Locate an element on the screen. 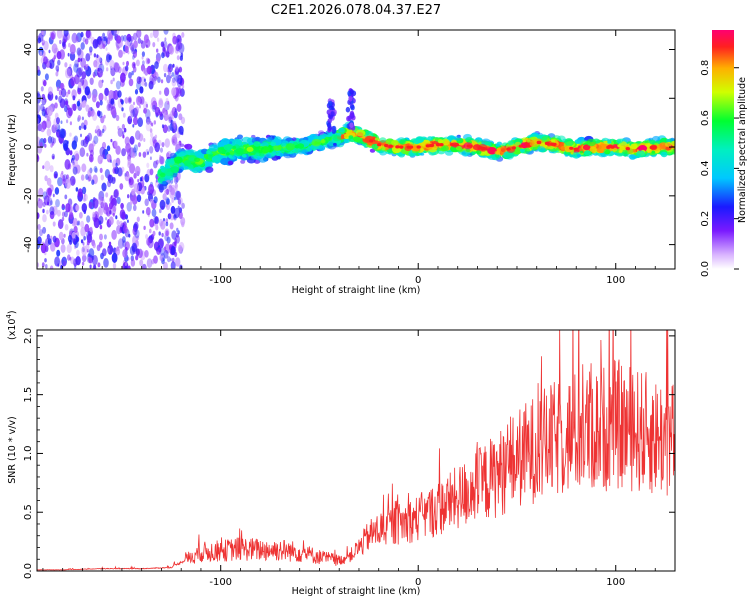 This screenshot has width=750, height=600. snr-x-tick-label: -100 is located at coordinates (220, 582).